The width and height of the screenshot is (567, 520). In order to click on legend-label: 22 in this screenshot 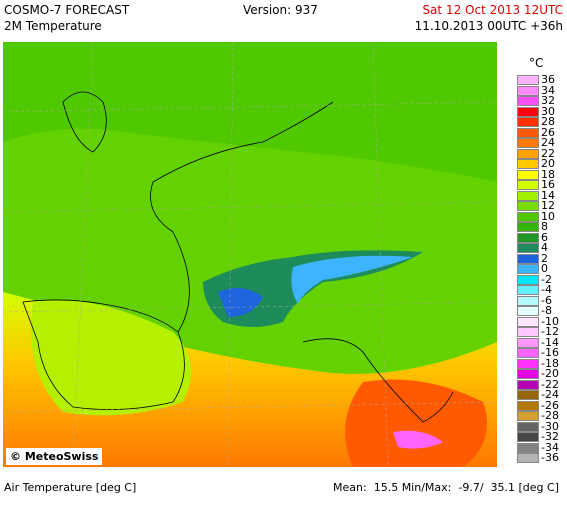, I will do `click(548, 153)`.